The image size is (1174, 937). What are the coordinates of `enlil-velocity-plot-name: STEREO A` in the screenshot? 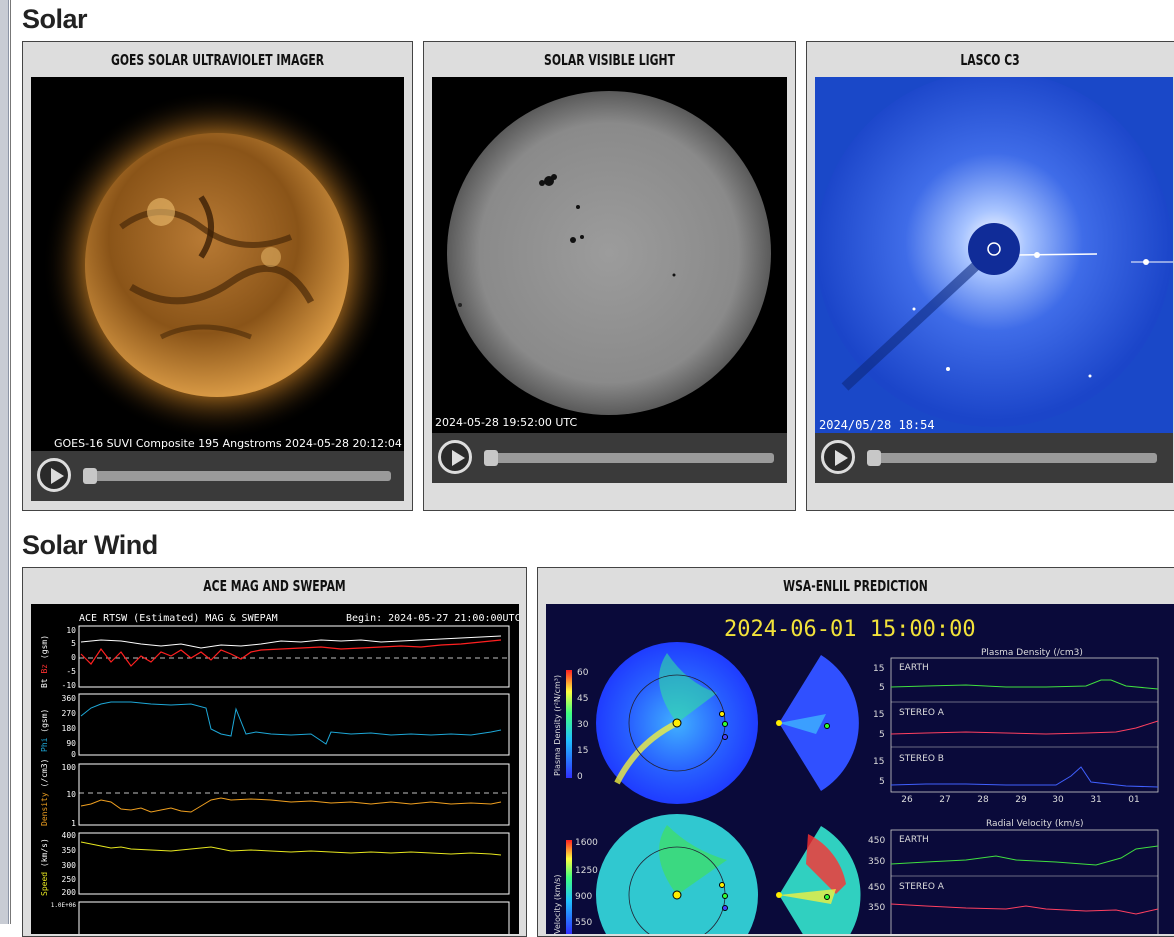 It's located at (922, 887).